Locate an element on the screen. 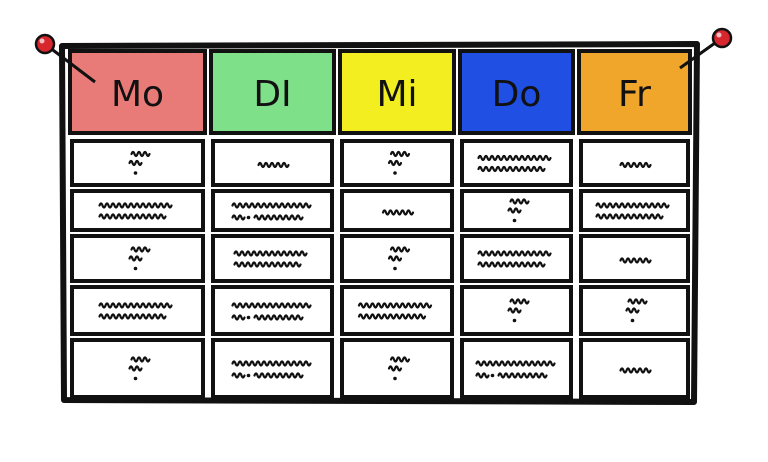 The height and width of the screenshot is (462, 768). day-header-mo: Mo is located at coordinates (137, 92).